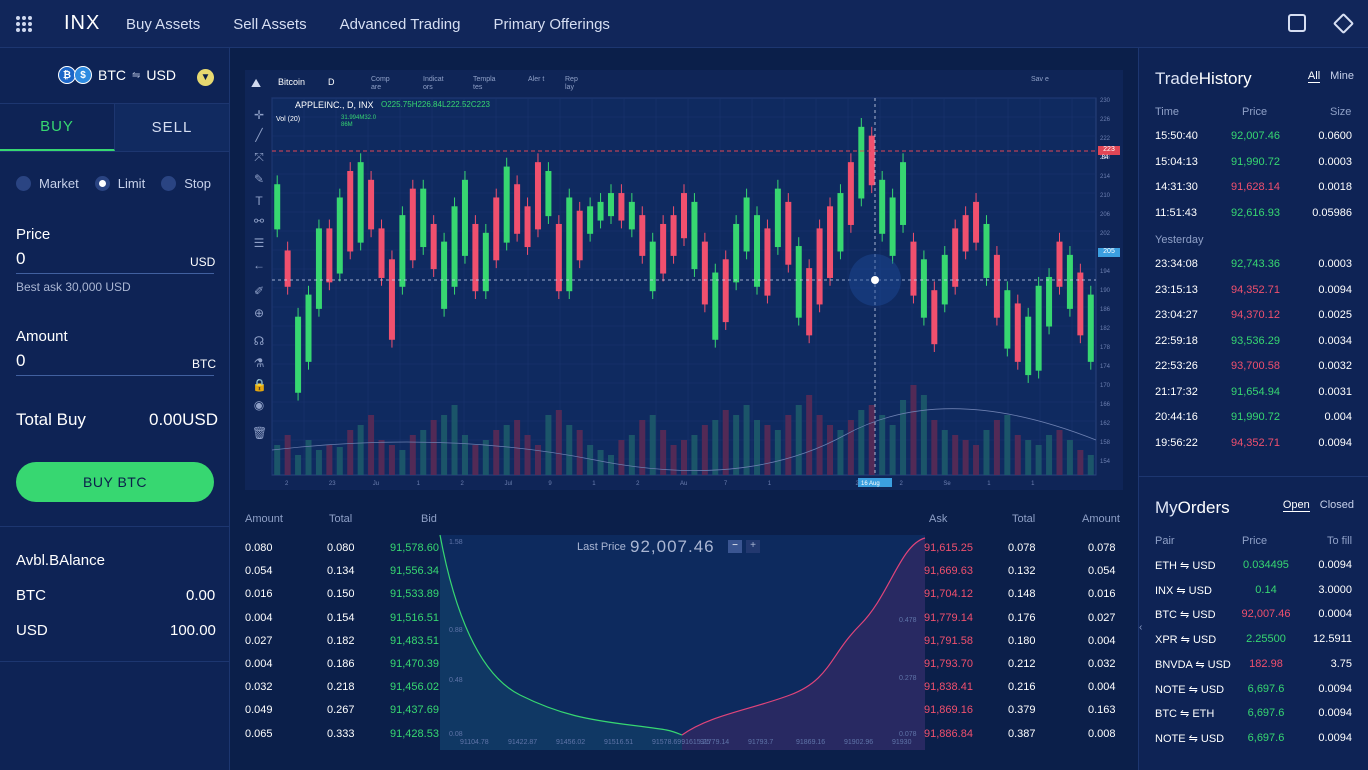 This screenshot has height=770, width=1368. Describe the element at coordinates (1335, 187) in the screenshot. I see `th-size: 0.0018` at that location.